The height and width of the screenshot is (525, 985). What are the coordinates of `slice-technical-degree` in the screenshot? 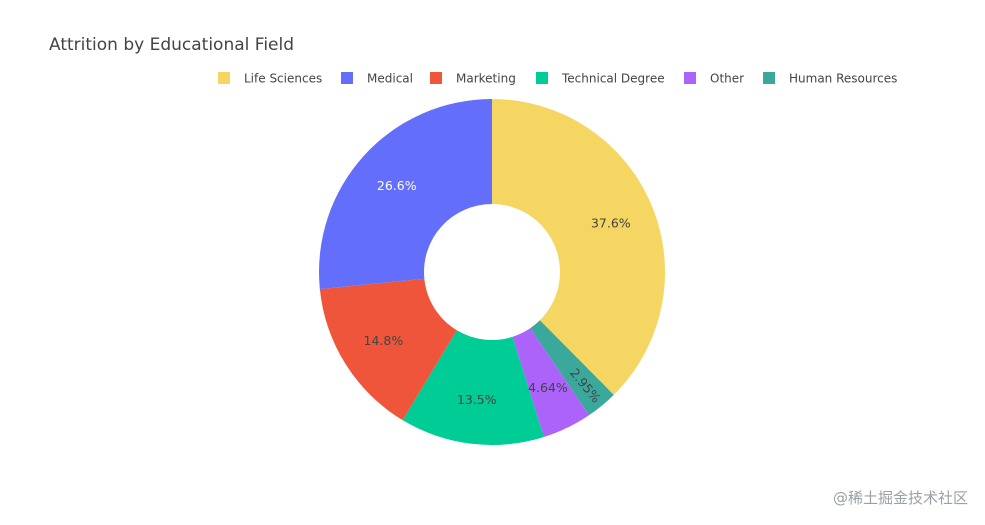 It's located at (473, 387).